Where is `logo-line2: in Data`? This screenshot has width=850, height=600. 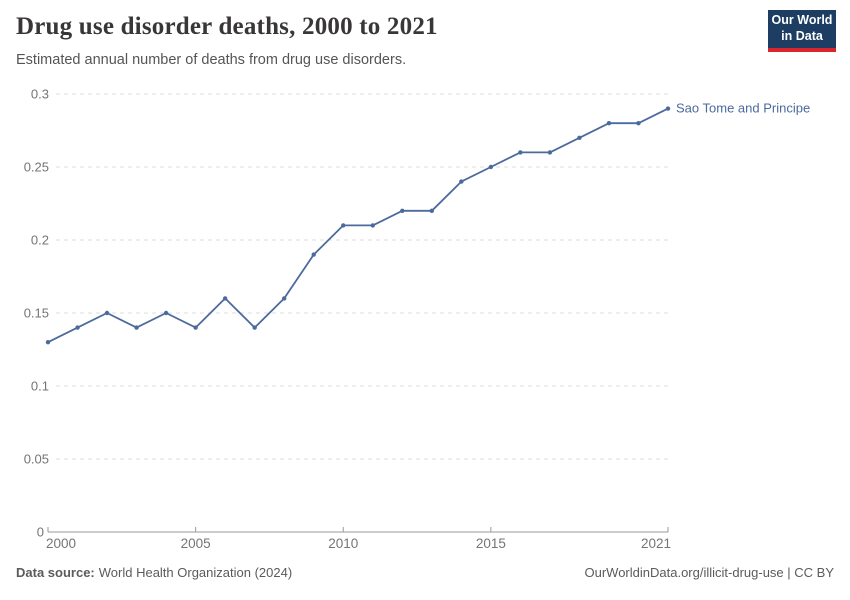 logo-line2: in Data is located at coordinates (802, 36).